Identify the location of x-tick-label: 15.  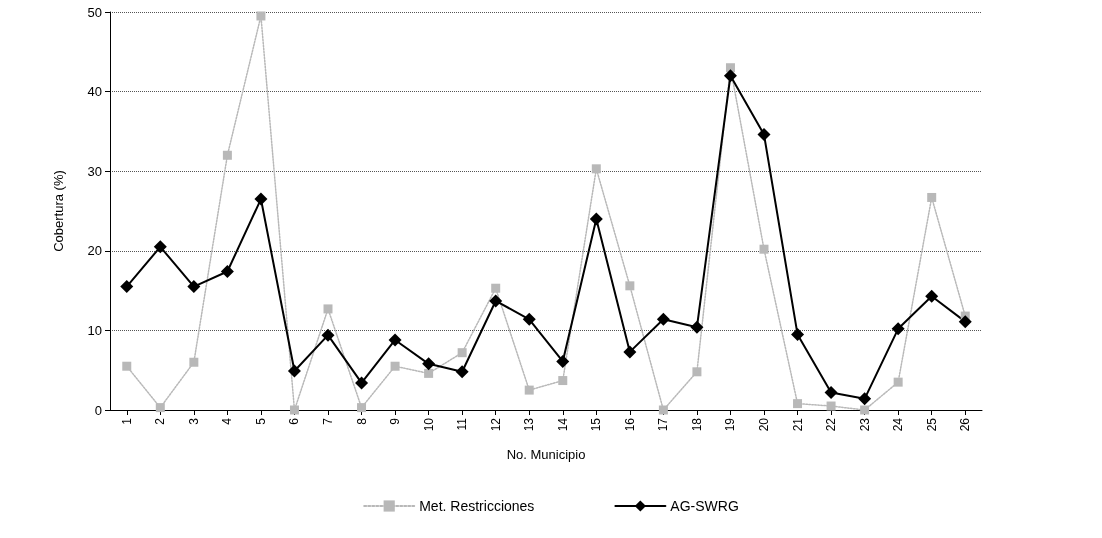
(596, 424).